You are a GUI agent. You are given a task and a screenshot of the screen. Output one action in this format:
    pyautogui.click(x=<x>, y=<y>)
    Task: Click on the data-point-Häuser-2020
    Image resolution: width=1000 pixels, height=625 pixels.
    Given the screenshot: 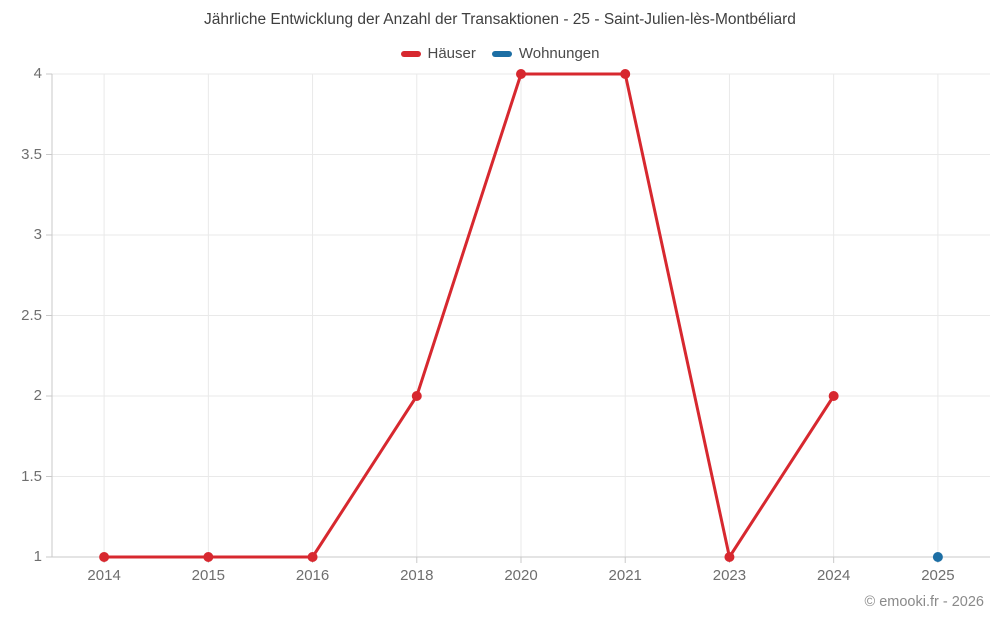 What is the action you would take?
    pyautogui.click(x=521, y=74)
    